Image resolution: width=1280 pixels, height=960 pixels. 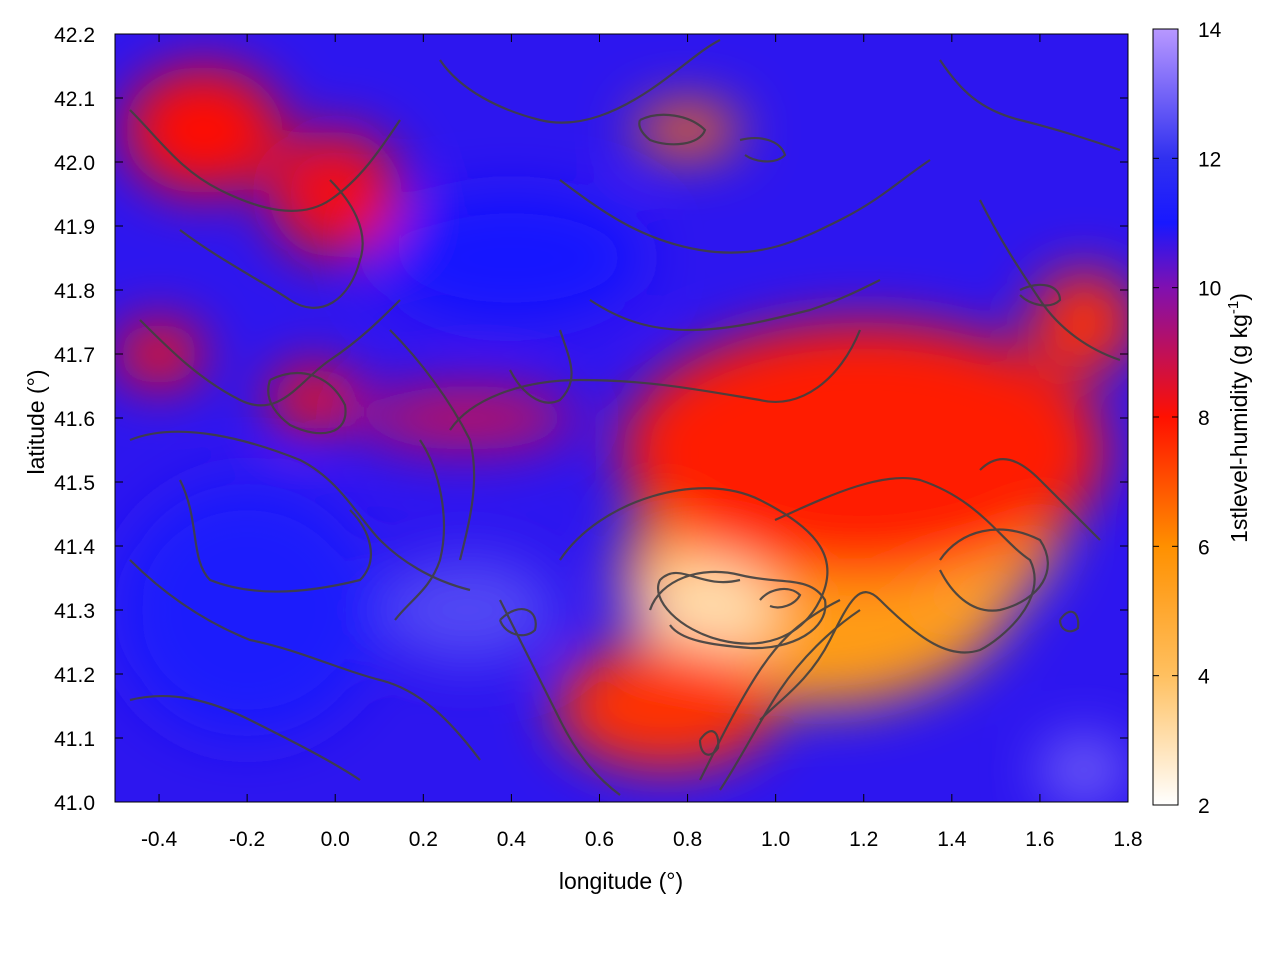 I want to click on y-tick-label: 41.1, so click(x=74, y=739).